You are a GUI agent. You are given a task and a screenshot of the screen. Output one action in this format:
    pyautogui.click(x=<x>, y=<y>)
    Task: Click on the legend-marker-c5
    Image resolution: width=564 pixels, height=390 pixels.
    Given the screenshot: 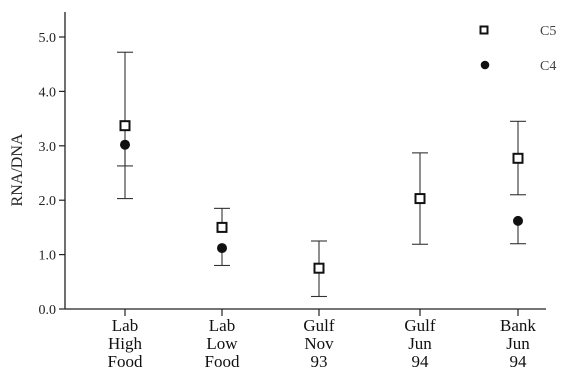 What is the action you would take?
    pyautogui.click(x=484, y=30)
    